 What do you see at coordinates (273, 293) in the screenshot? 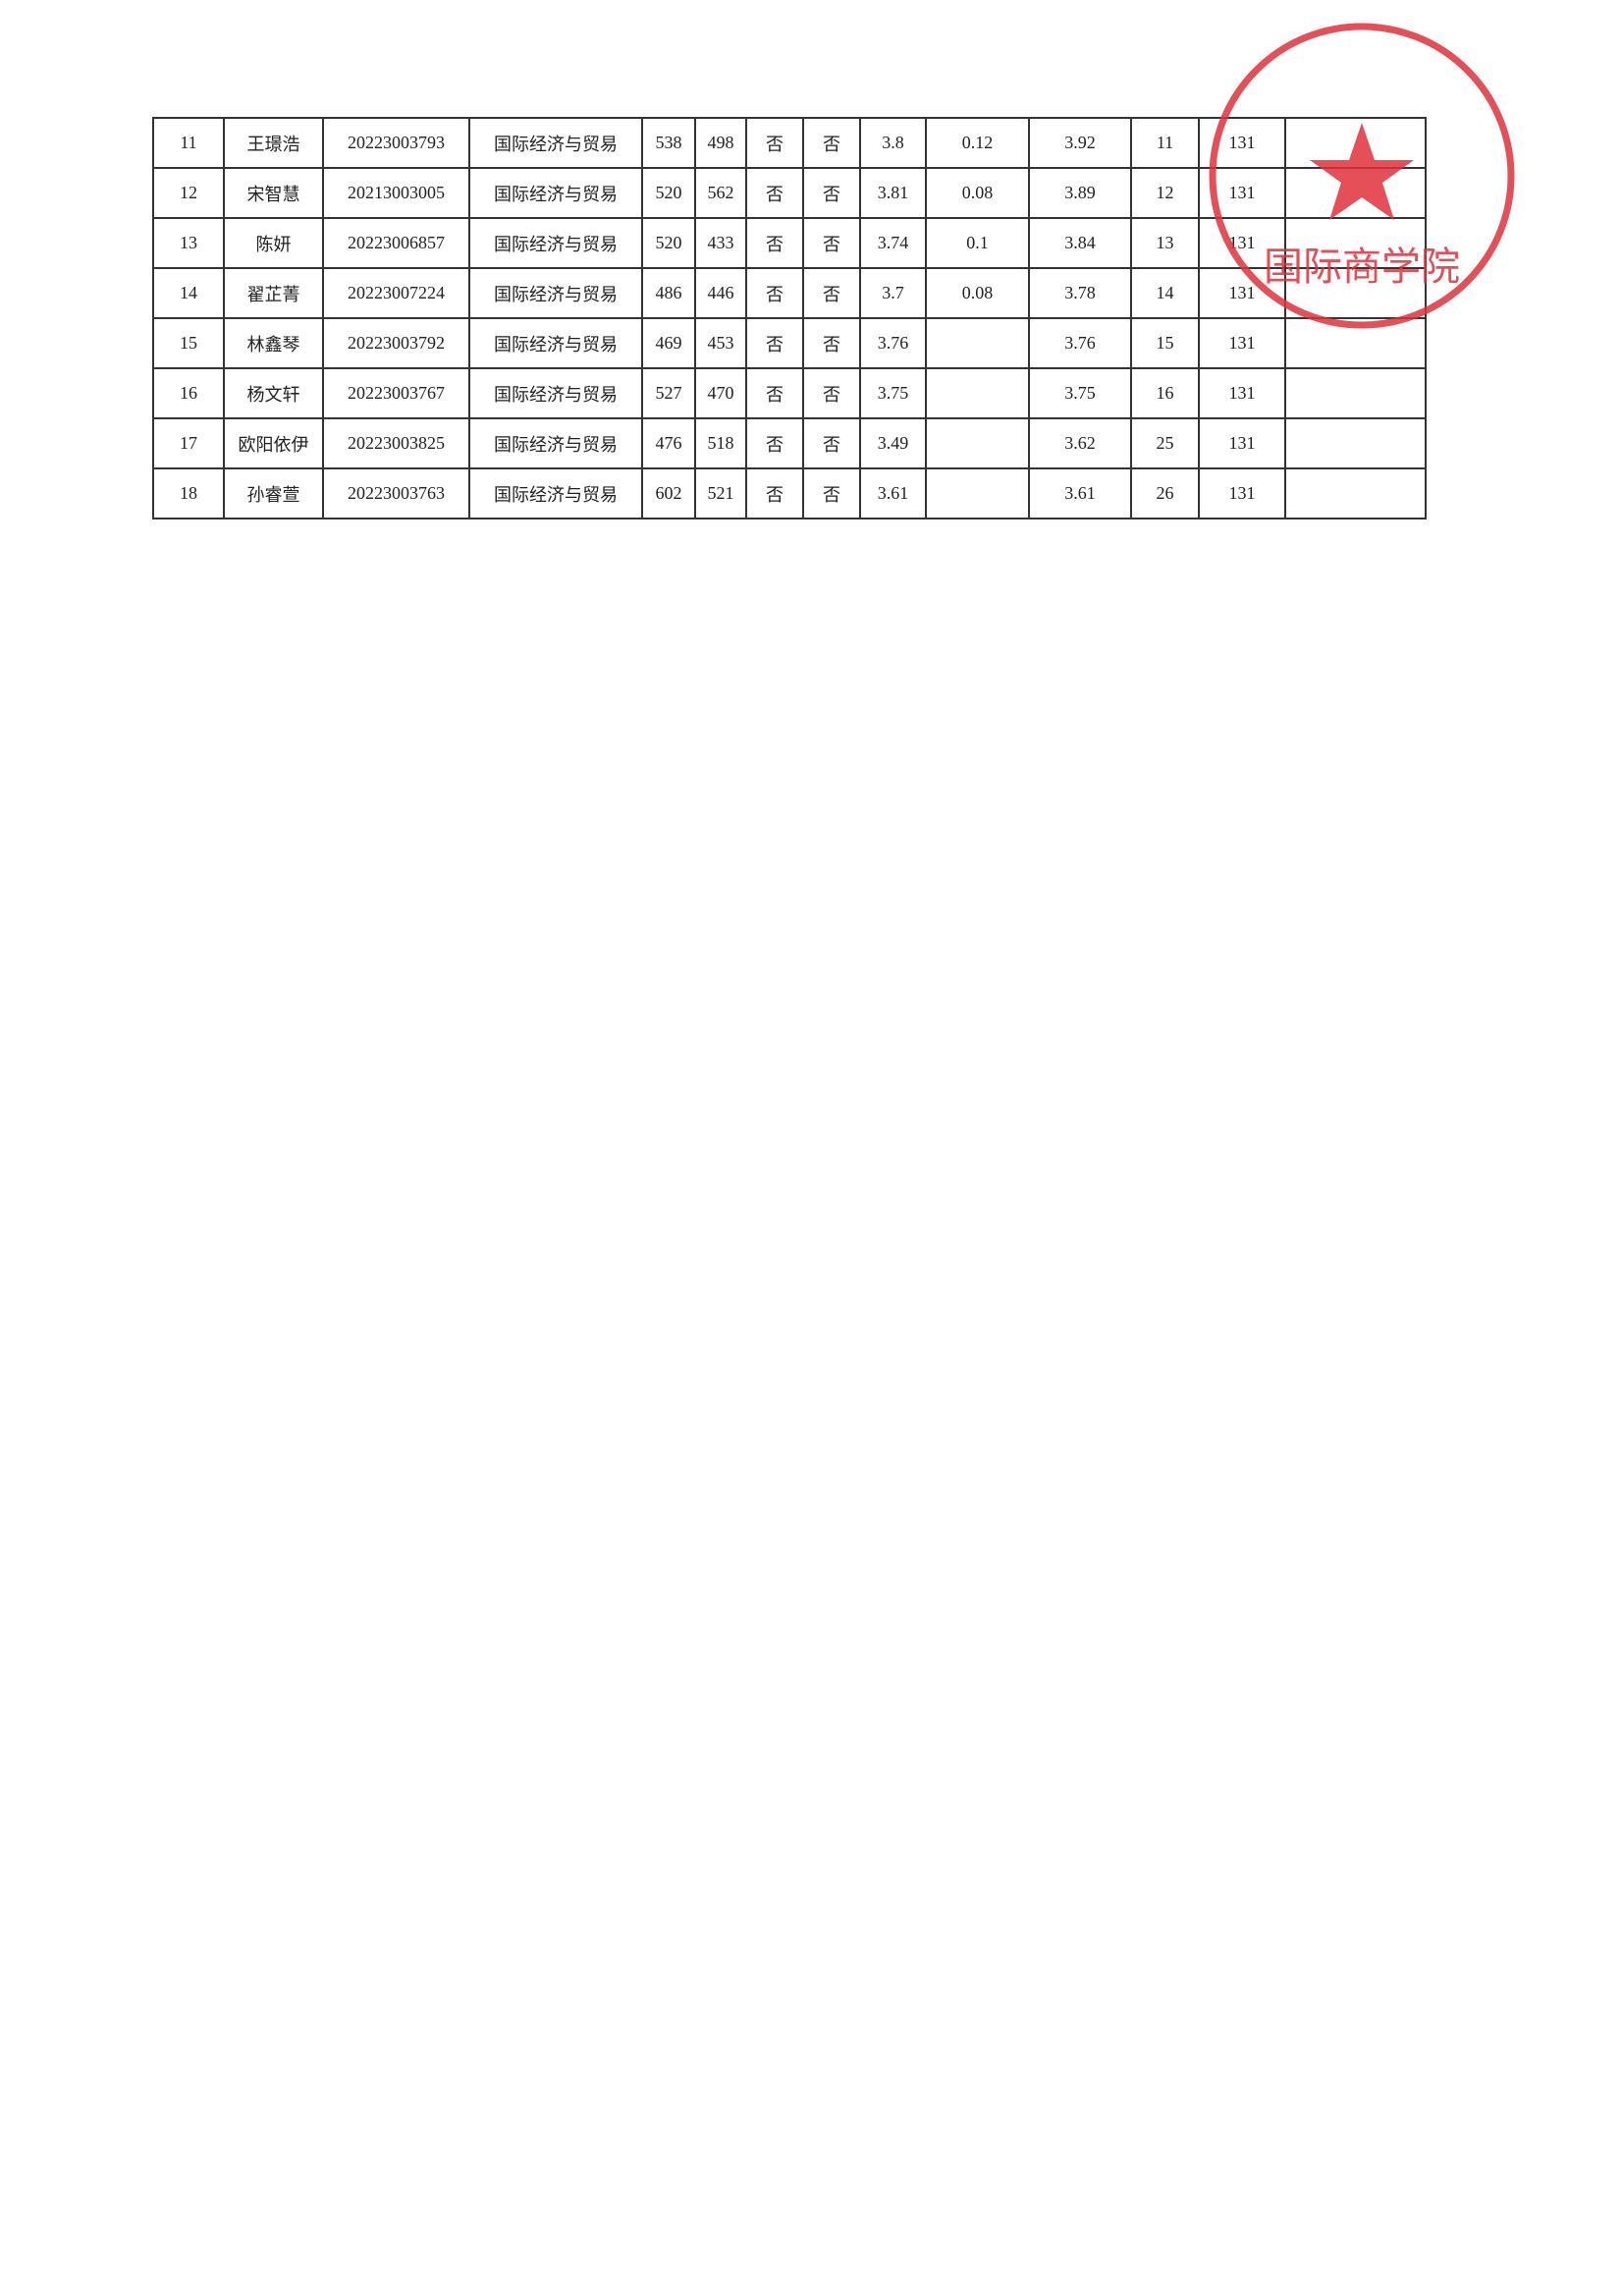
I see `table-cell: 翟芷菁` at bounding box center [273, 293].